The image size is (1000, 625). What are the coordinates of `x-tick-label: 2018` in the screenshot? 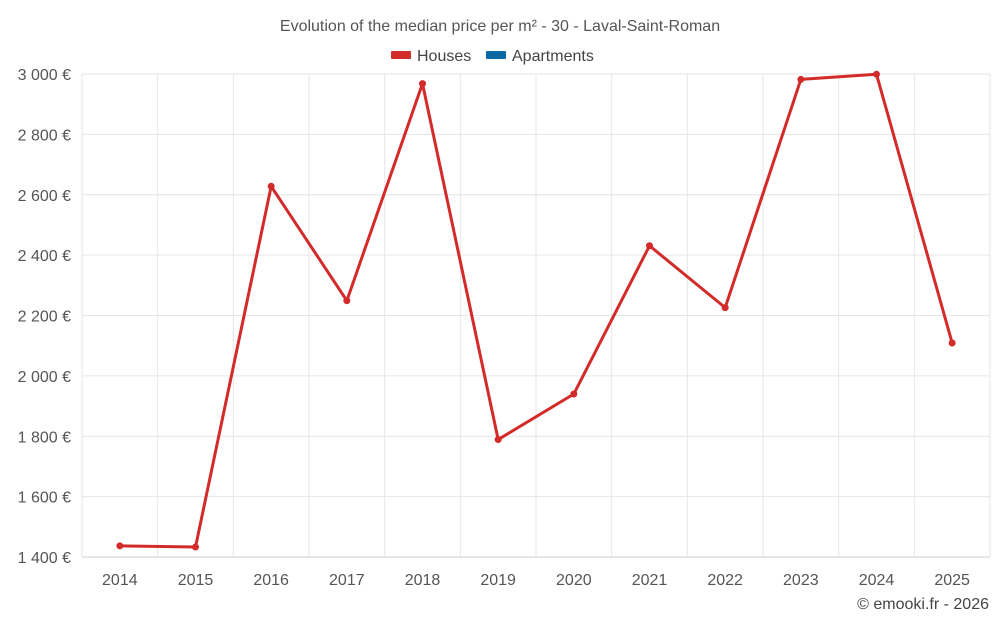 It's located at (423, 580).